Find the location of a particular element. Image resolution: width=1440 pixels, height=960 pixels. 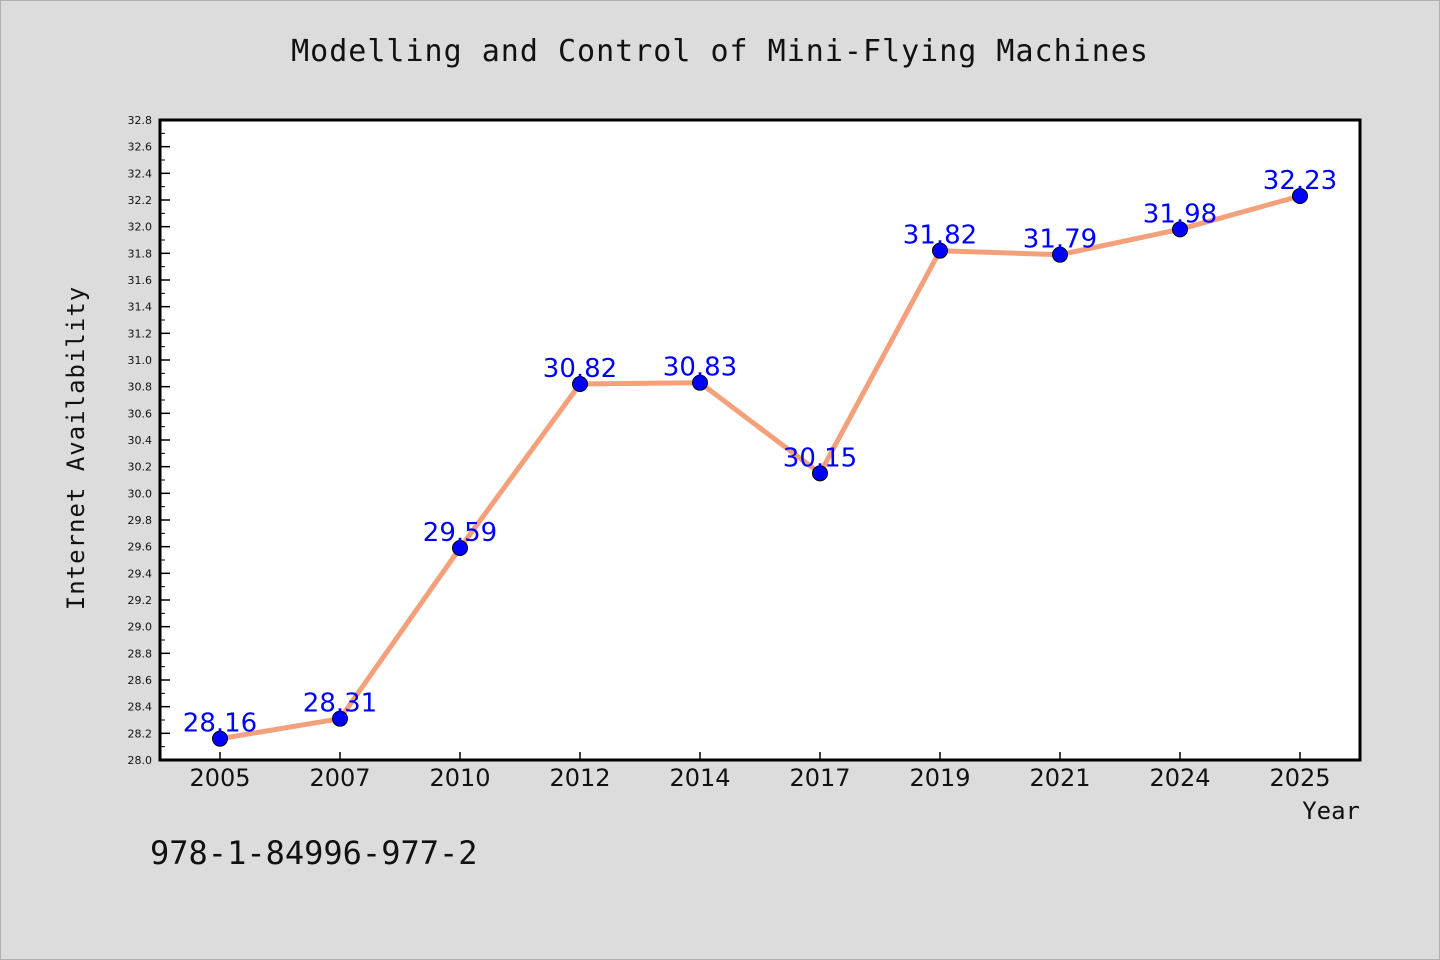

y-tick-label: 30.4 is located at coordinates (140, 440).